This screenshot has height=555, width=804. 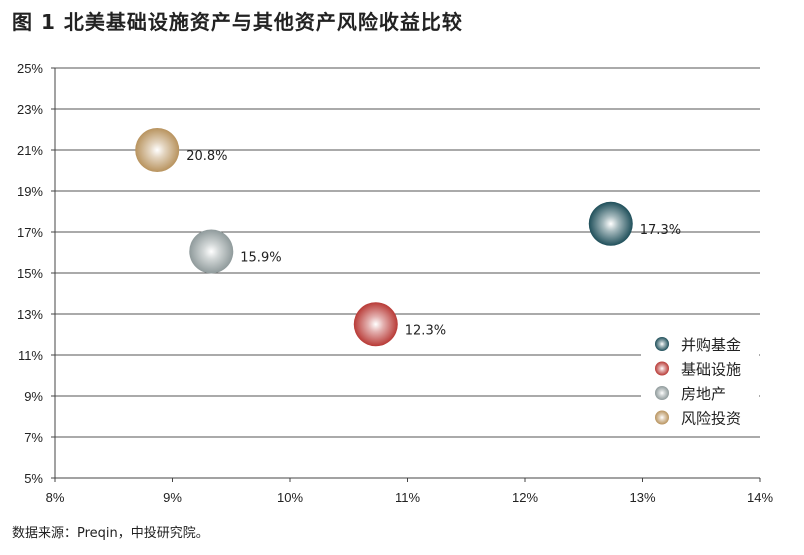 I want to click on x-tick-label: 10%, so click(x=290, y=497).